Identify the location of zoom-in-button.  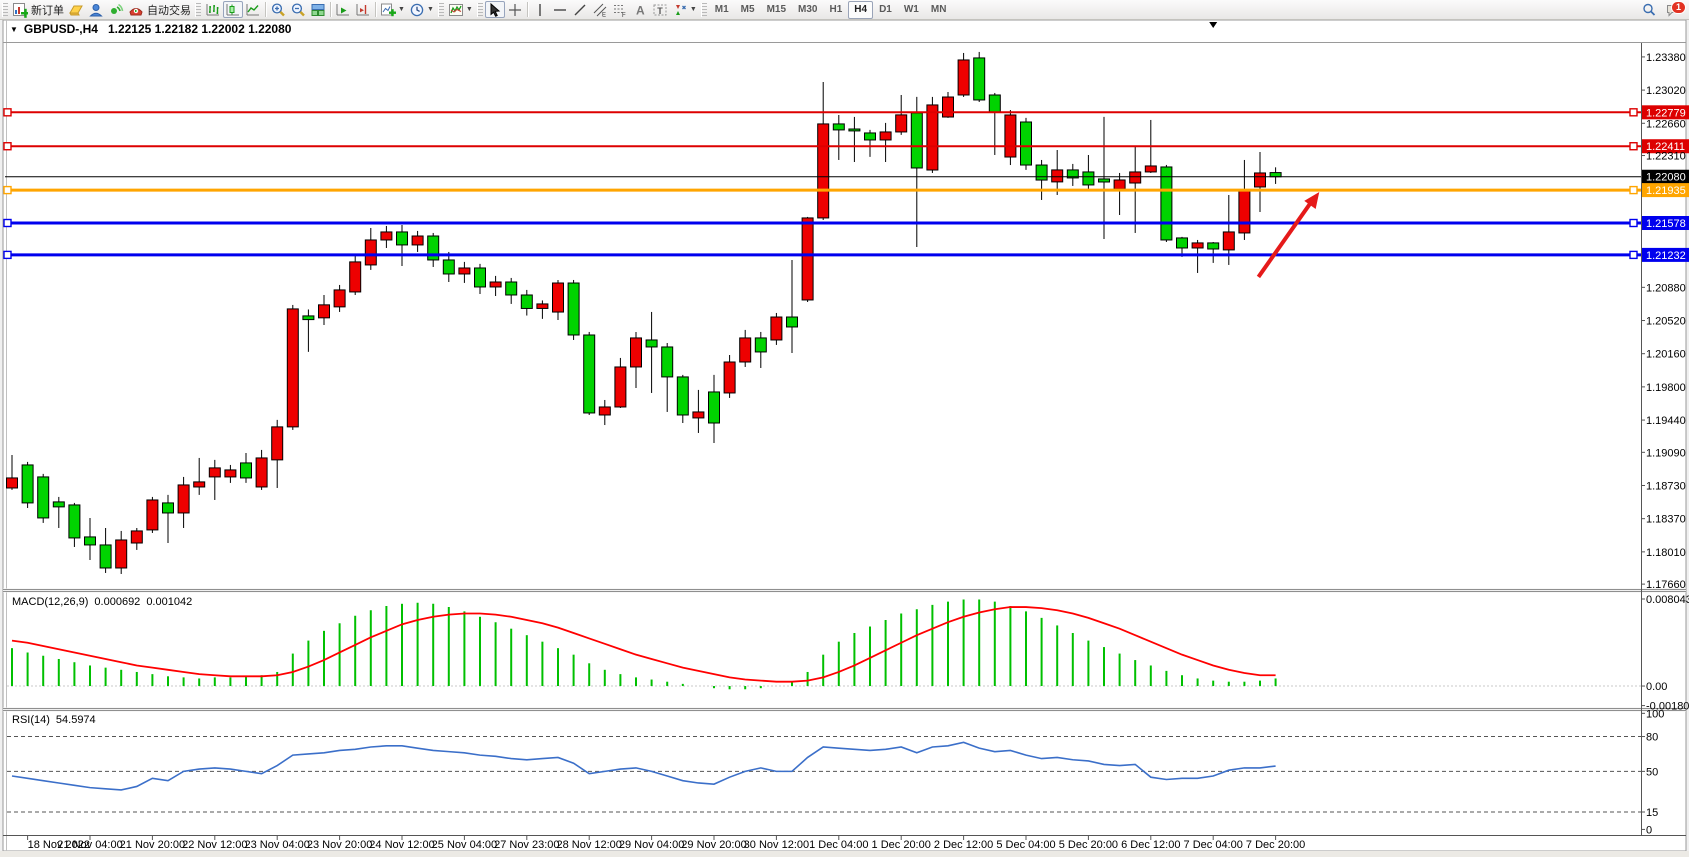
(278, 9).